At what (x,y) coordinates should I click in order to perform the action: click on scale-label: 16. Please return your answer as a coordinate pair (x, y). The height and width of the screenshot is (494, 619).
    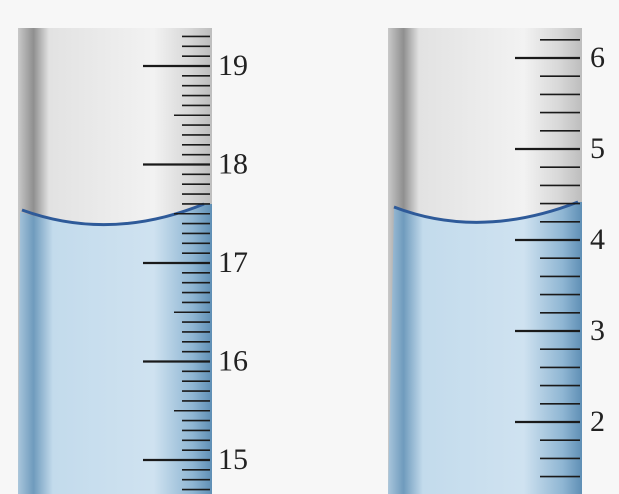
    Looking at the image, I should click on (233, 360).